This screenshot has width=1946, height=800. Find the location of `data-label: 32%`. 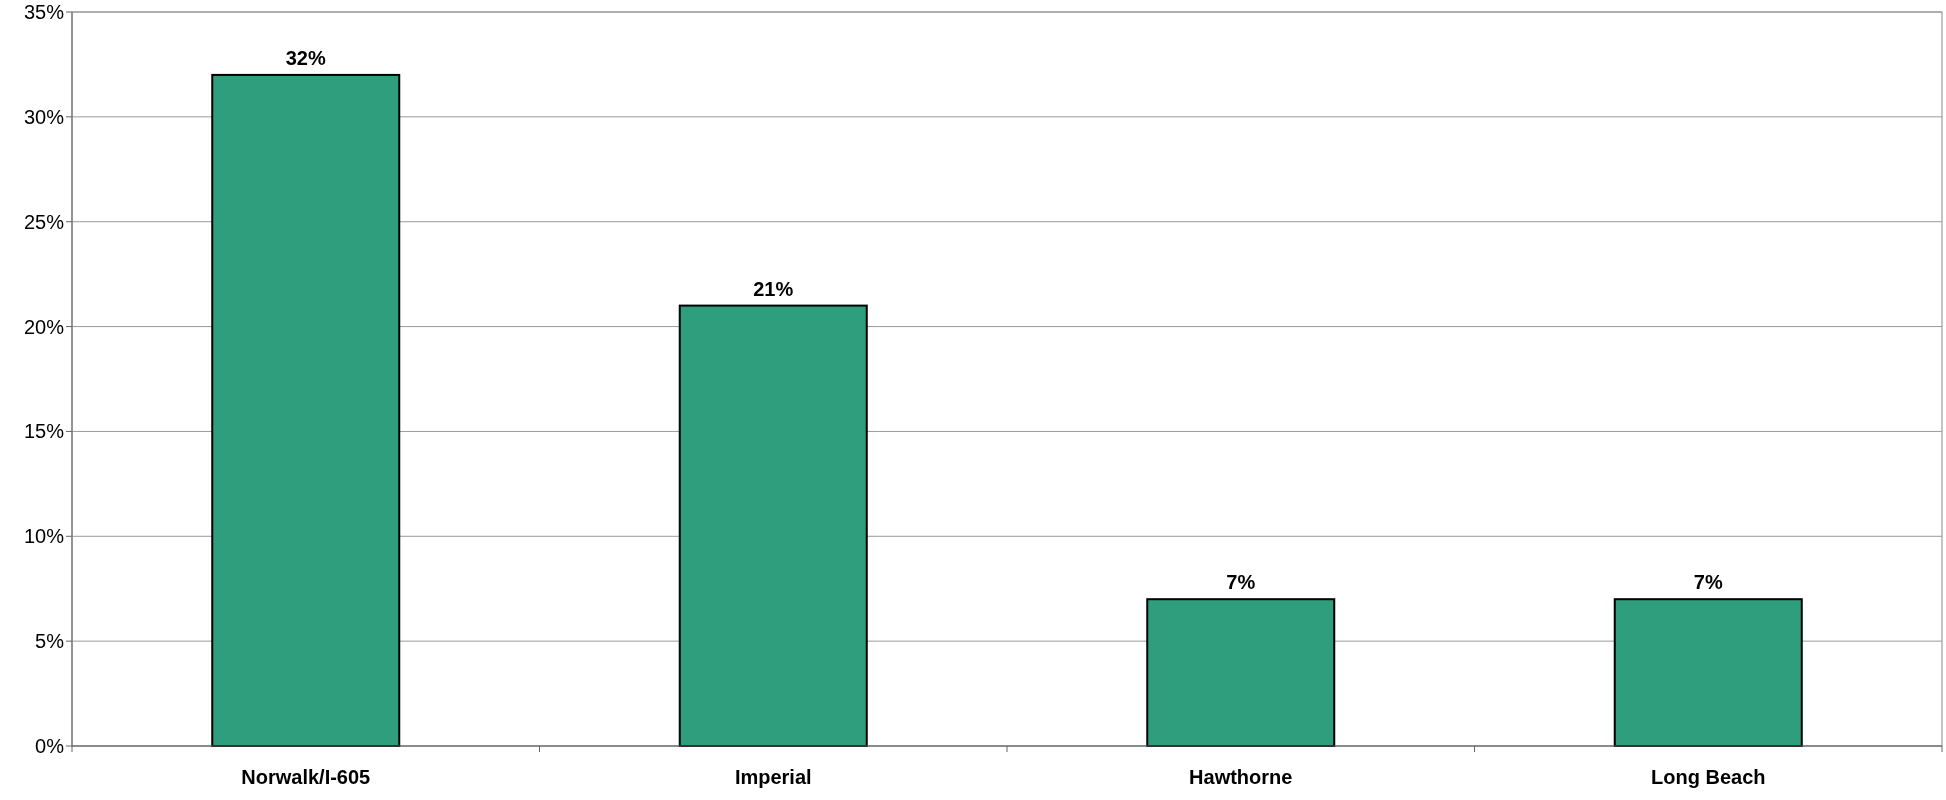

data-label: 32% is located at coordinates (305, 57).